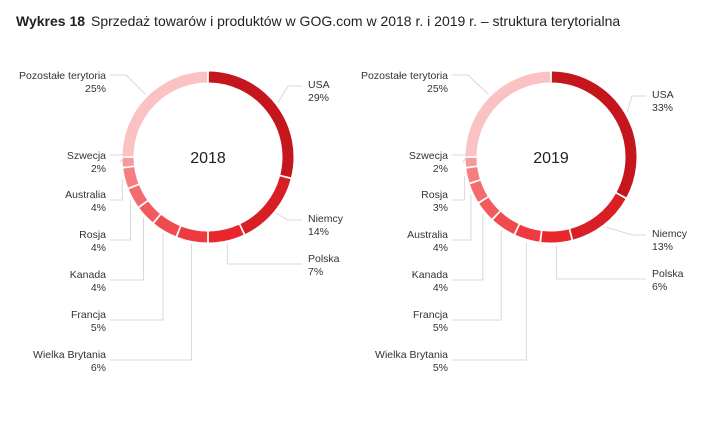 Image resolution: width=720 pixels, height=436 pixels. I want to click on slice-value-label: 13%, so click(662, 247).